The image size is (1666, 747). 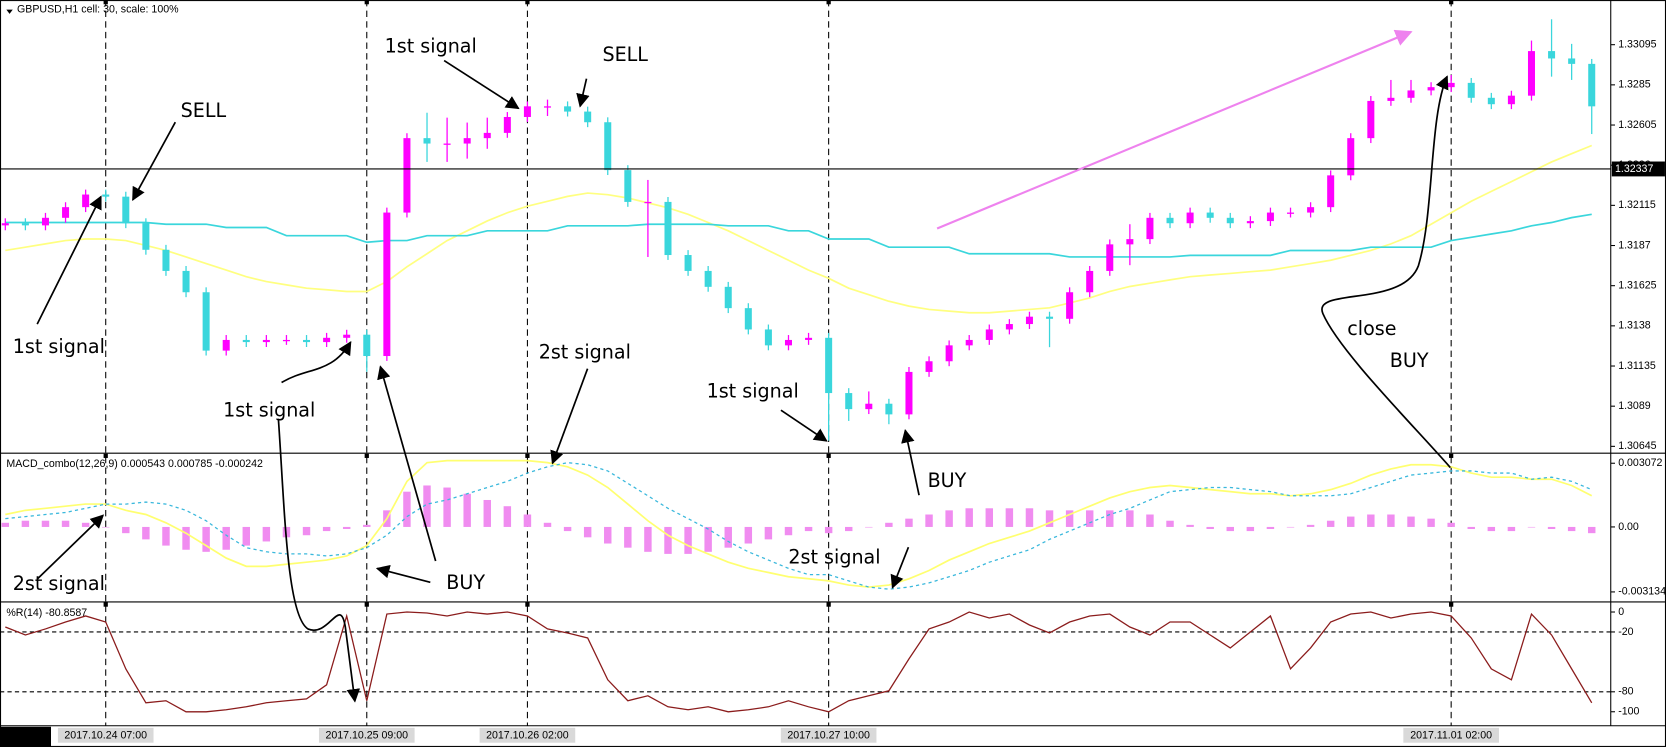 I want to click on annotation: 2st signal, so click(x=585, y=351).